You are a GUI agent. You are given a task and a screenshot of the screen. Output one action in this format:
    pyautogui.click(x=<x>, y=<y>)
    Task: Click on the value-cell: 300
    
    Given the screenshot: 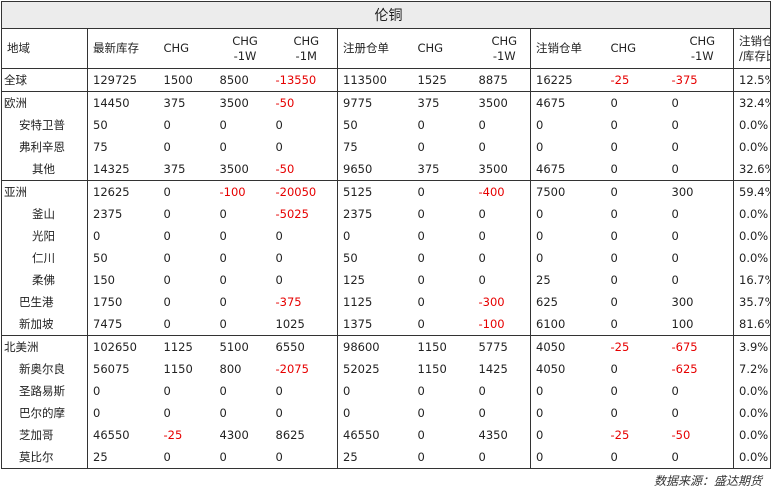 What is the action you would take?
    pyautogui.click(x=700, y=191)
    